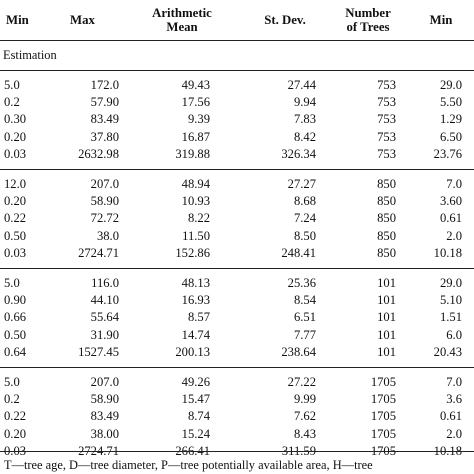 The width and height of the screenshot is (474, 474). Describe the element at coordinates (182, 13) in the screenshot. I see `header-arithmetic-mean-line1: Arithmetic` at that location.